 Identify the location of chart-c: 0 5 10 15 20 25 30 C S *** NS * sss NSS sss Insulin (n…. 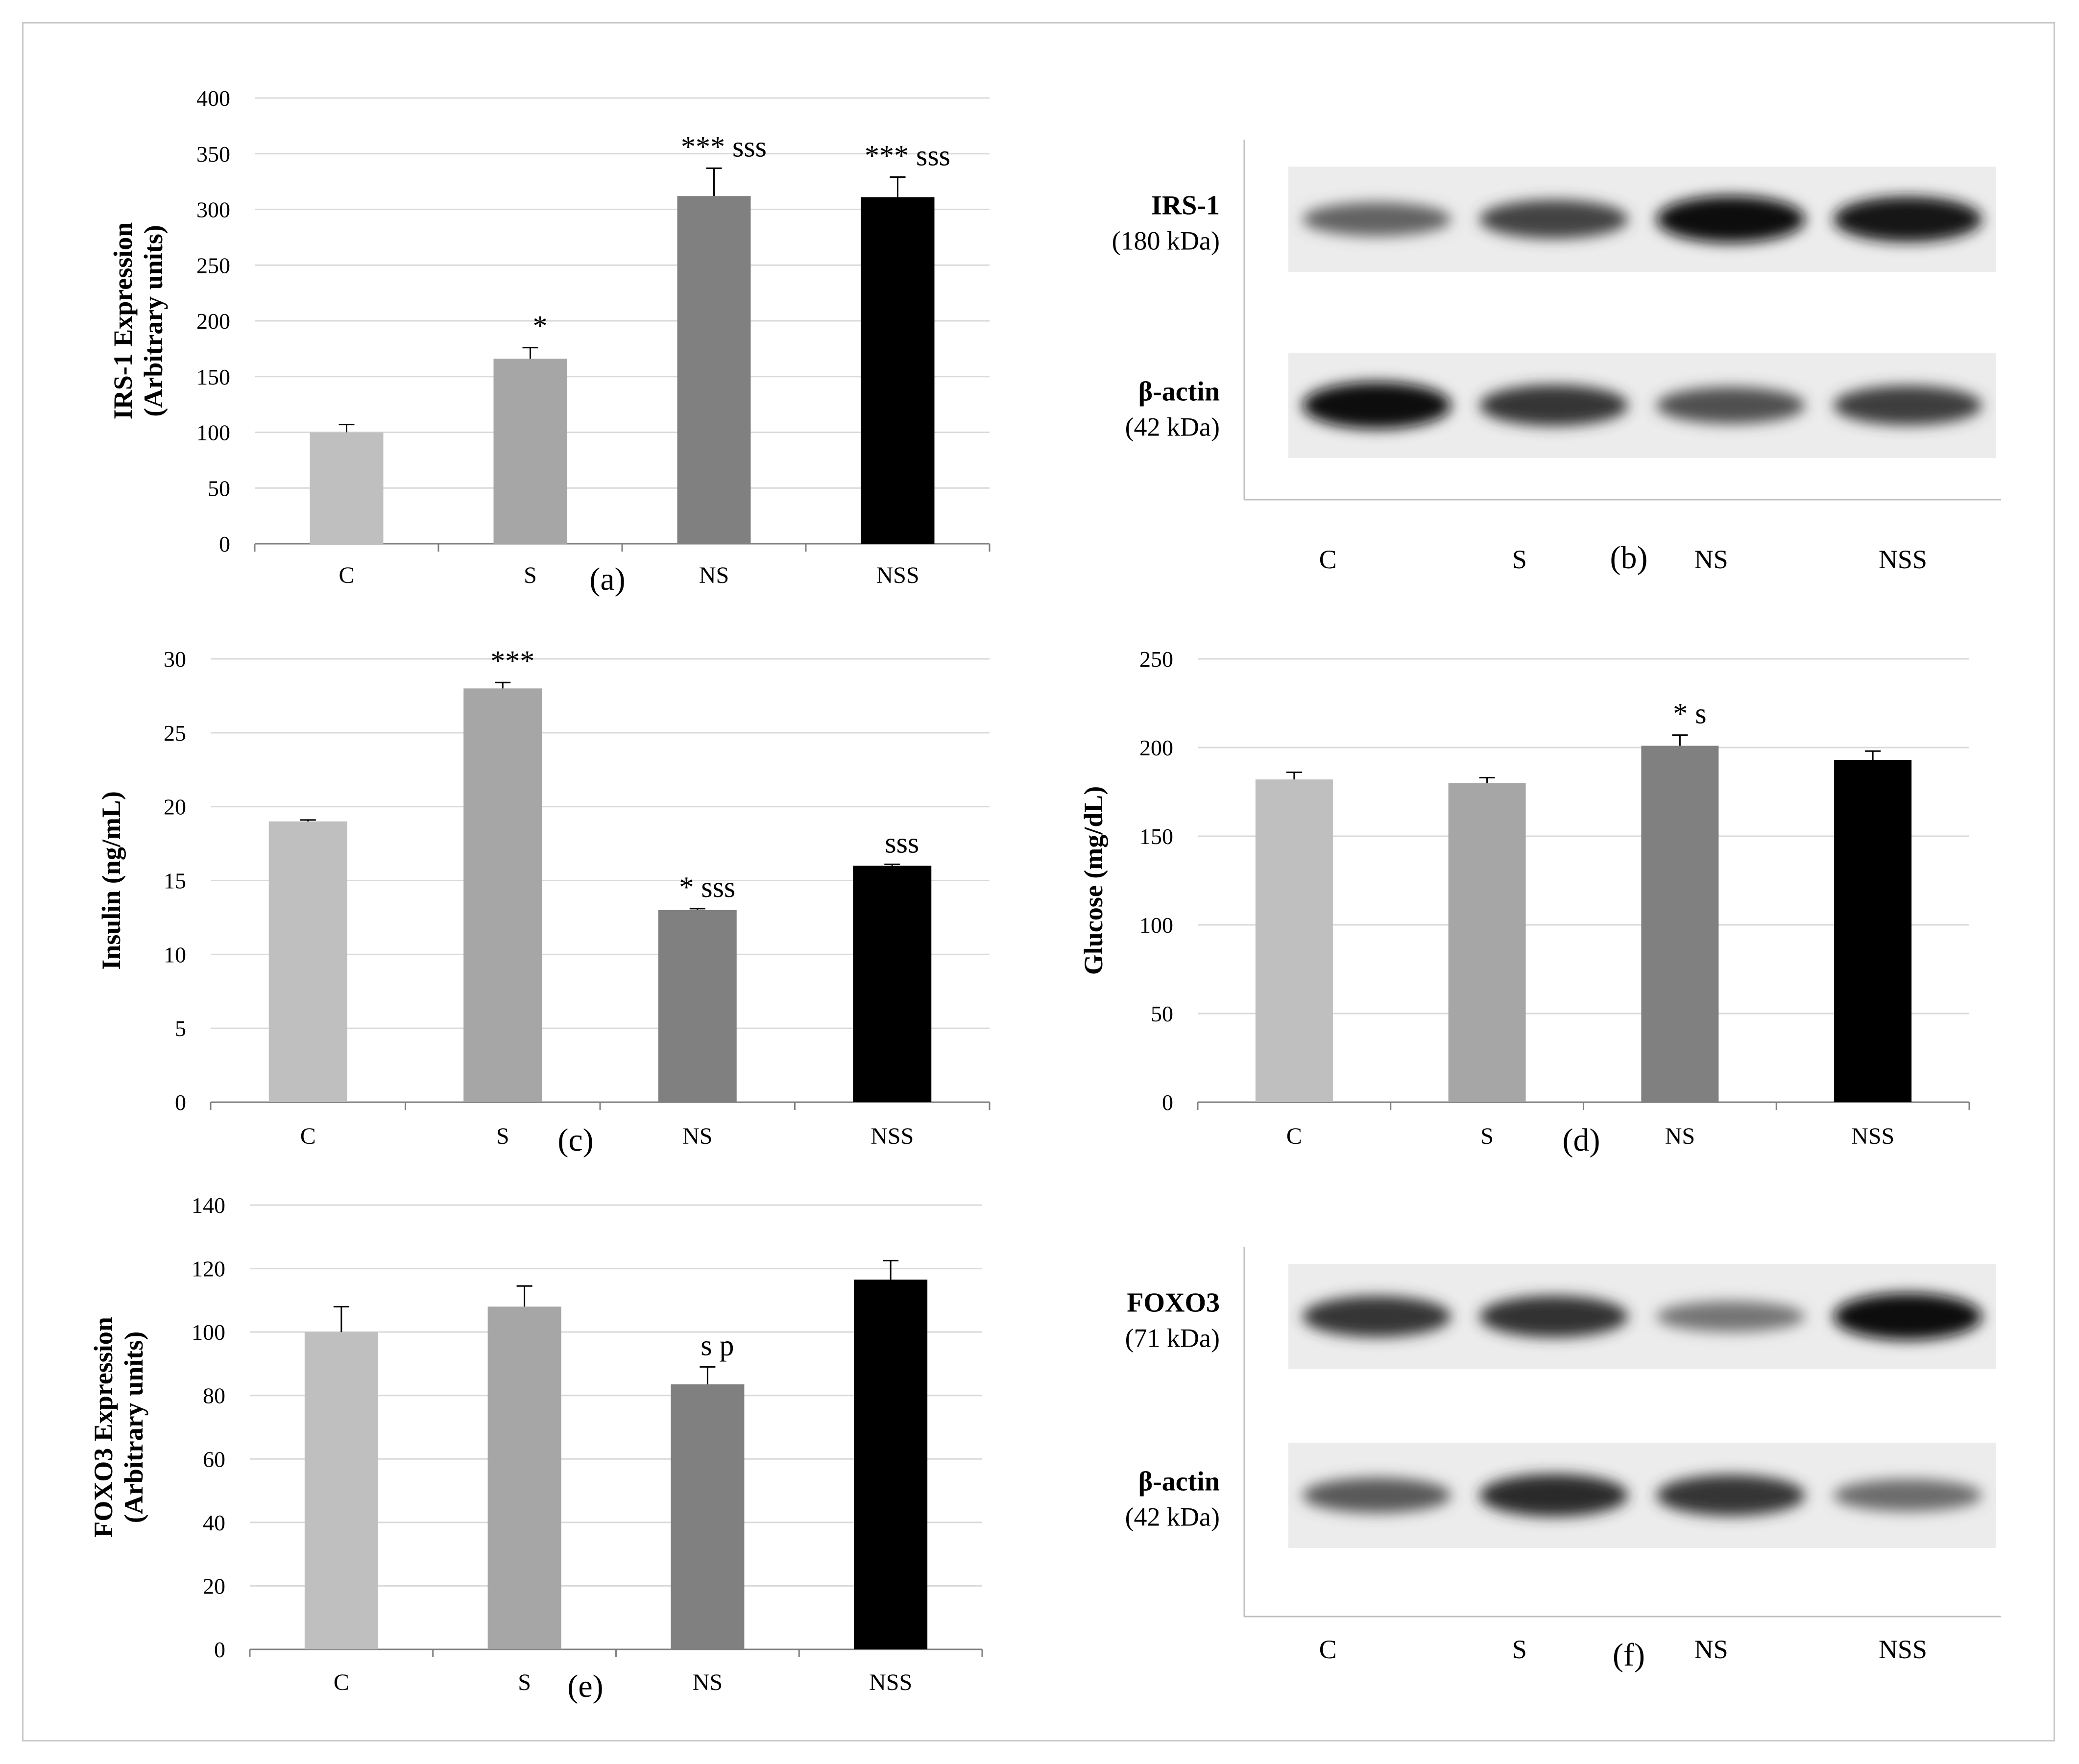
(544, 901).